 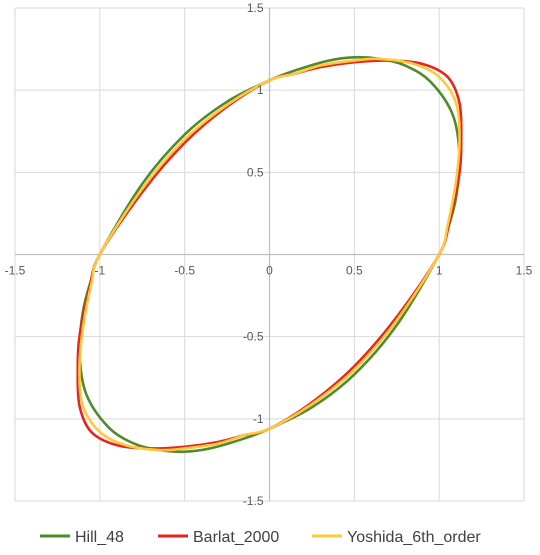 I want to click on legend-label: Barlat_2000, so click(x=236, y=537).